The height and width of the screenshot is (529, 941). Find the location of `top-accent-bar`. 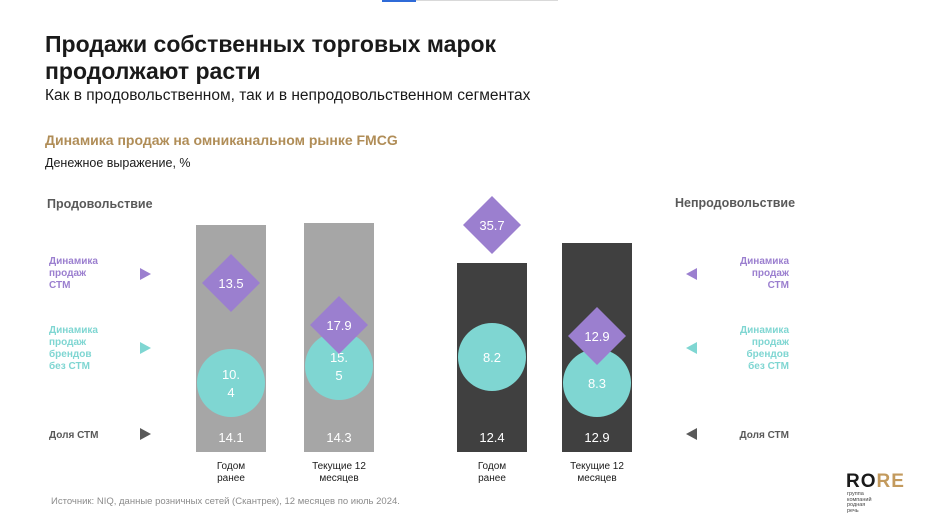

top-accent-bar is located at coordinates (399, 1).